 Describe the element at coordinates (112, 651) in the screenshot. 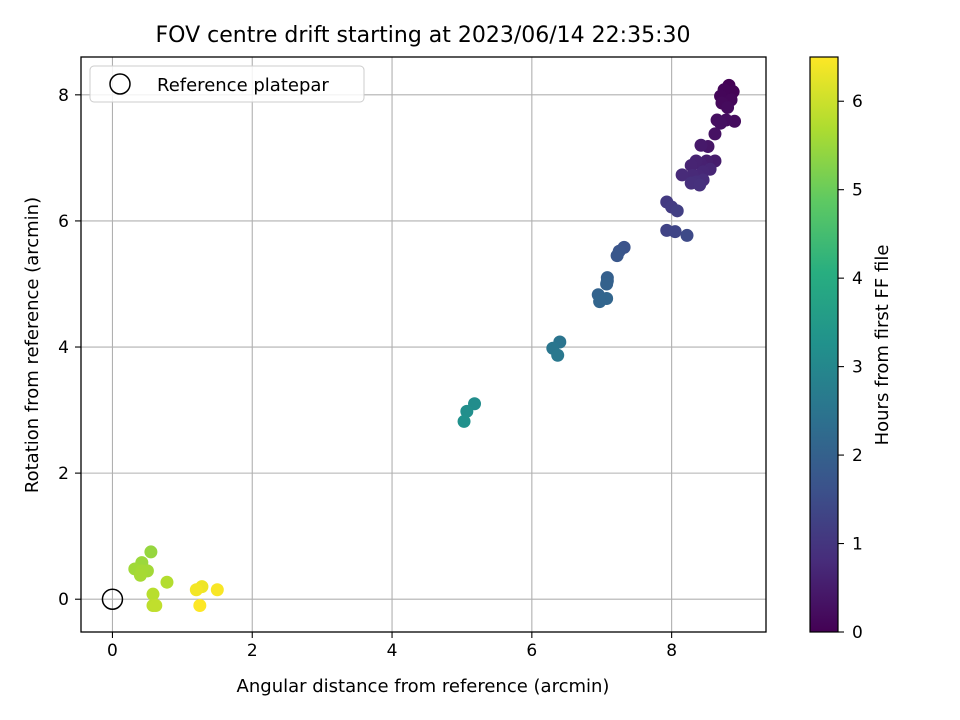

I see `x-tick-label: 0` at that location.